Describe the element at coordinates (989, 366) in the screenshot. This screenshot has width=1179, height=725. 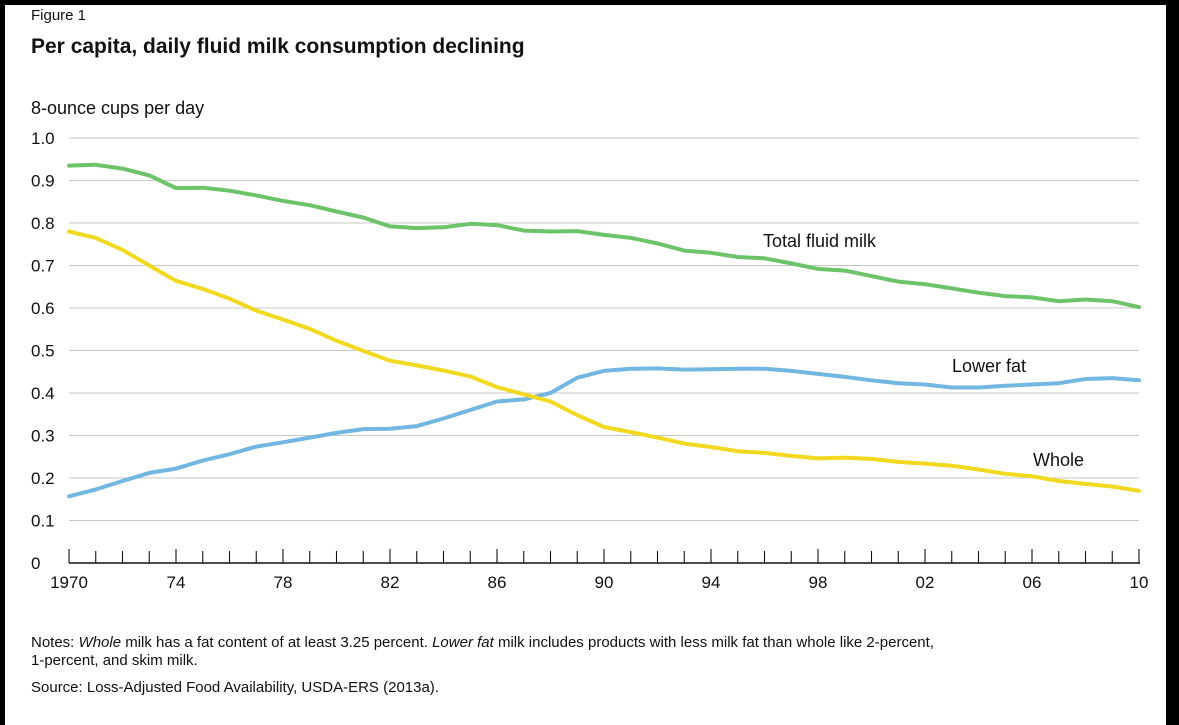
I see `series-label-lower-fat: Lower fat` at that location.